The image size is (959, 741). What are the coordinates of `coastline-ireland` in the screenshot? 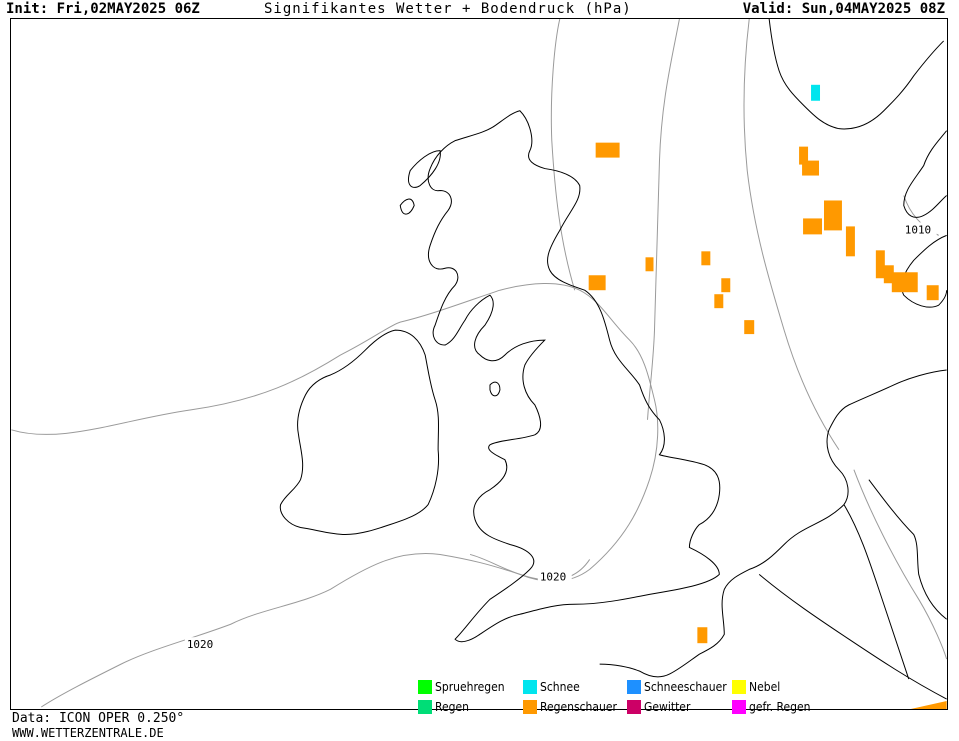 It's located at (359, 432).